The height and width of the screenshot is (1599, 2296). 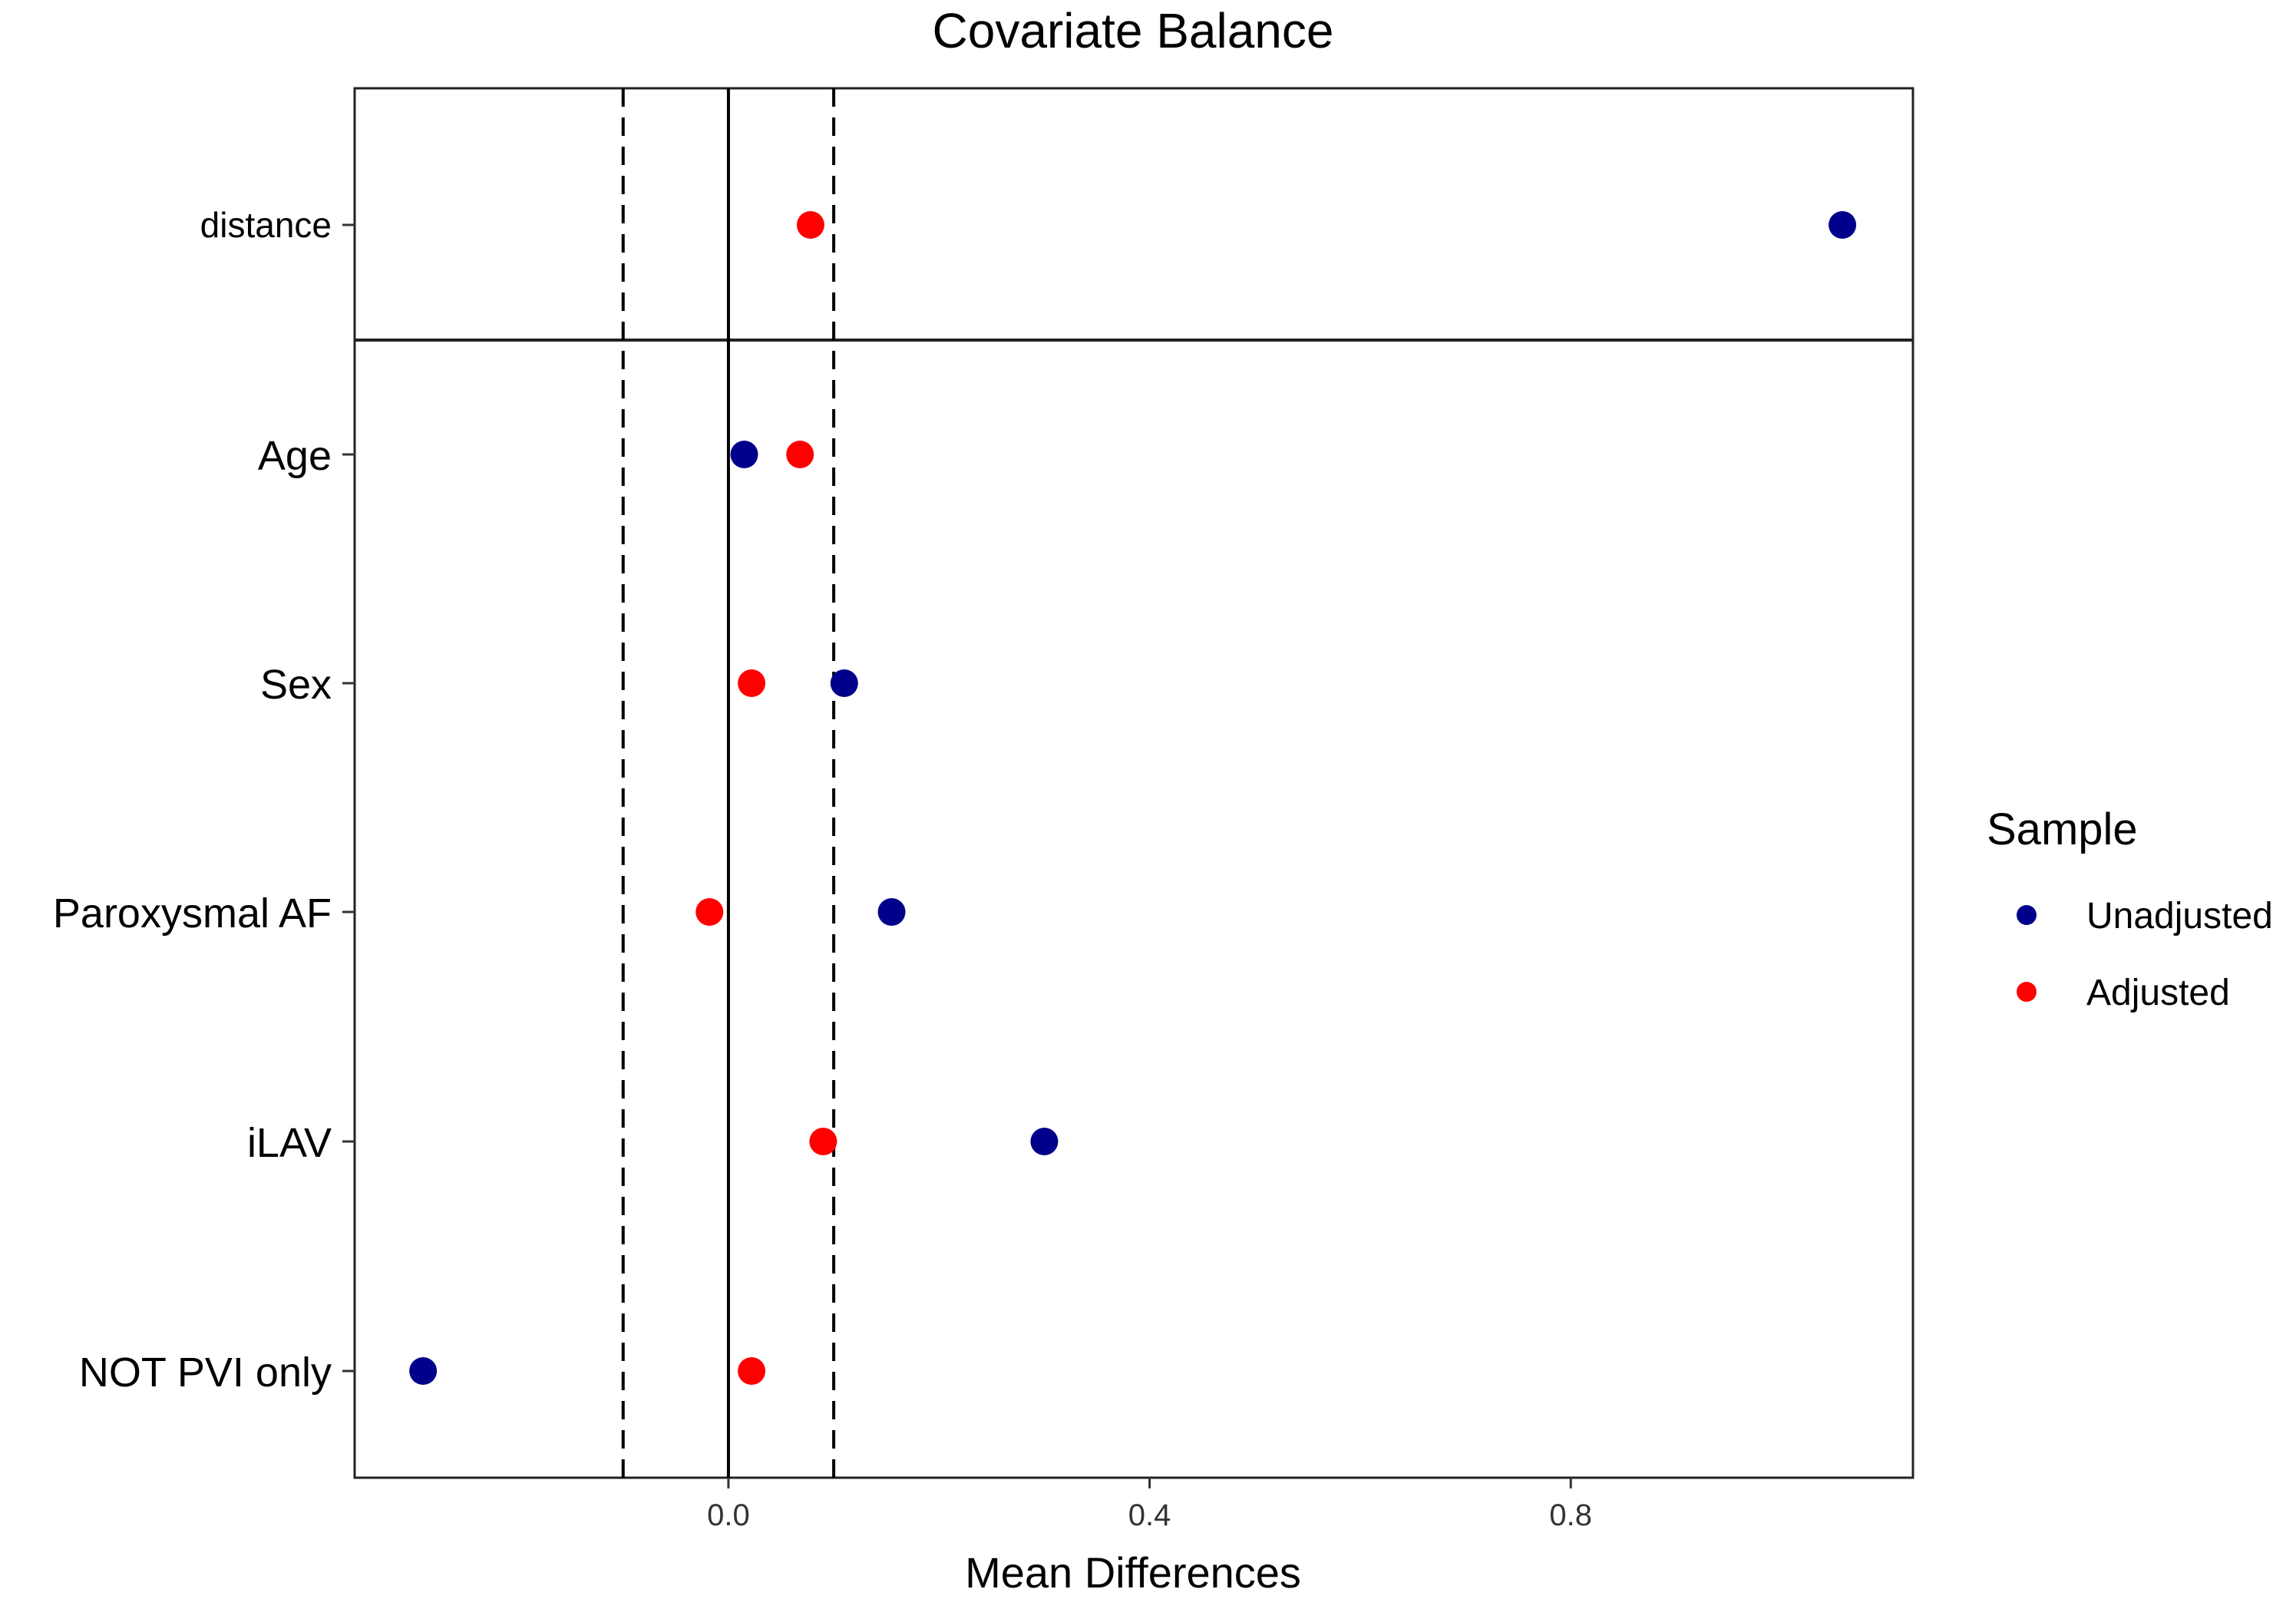 I want to click on legend: Sample Unadjusted Adjusted, so click(x=2130, y=909).